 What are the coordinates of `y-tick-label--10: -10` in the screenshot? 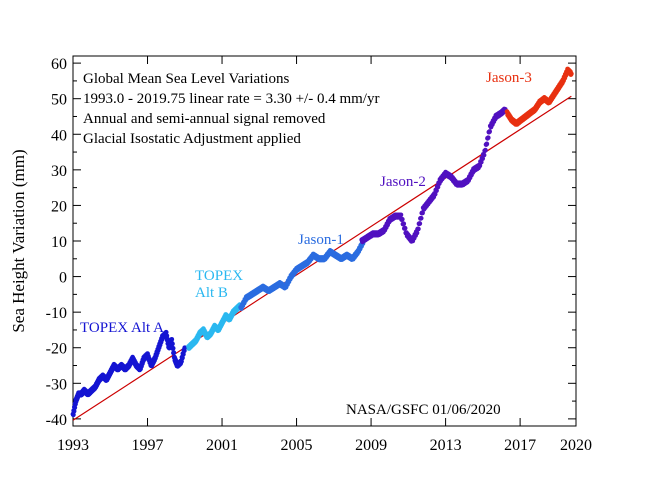 It's located at (56, 313).